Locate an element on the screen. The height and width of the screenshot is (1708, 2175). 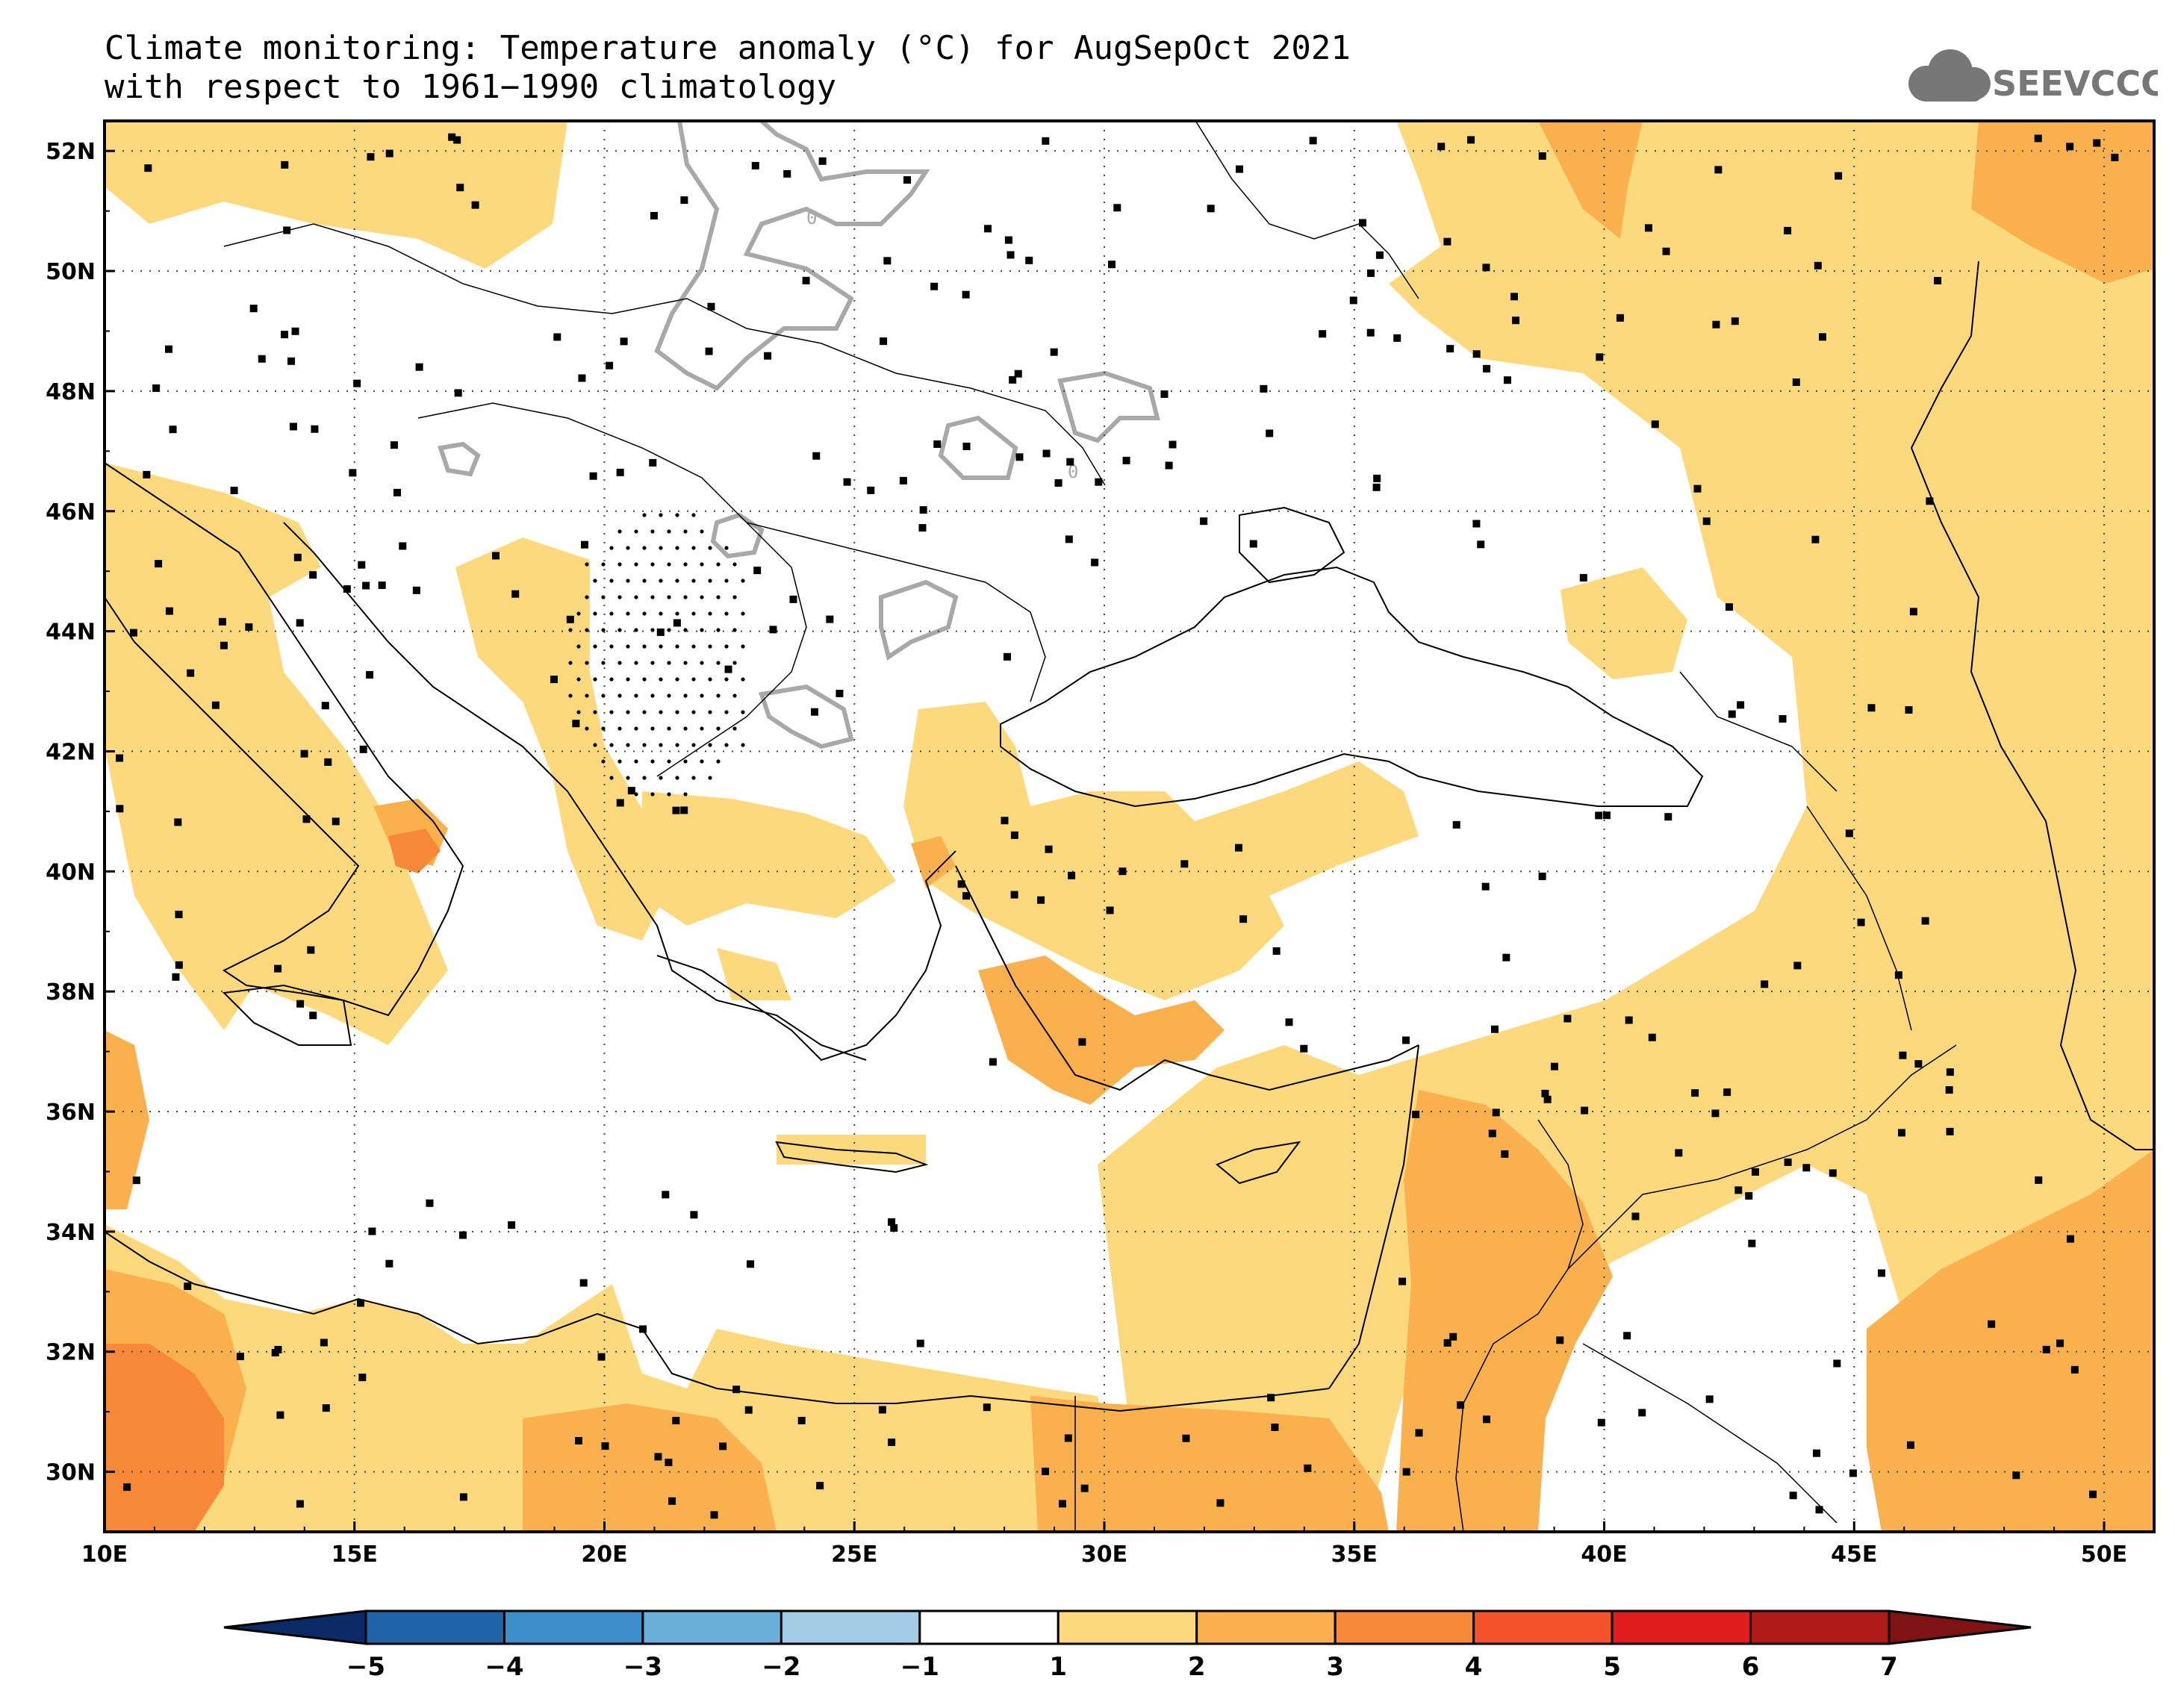
colorbar-arrow-high is located at coordinates (1960, 1627).